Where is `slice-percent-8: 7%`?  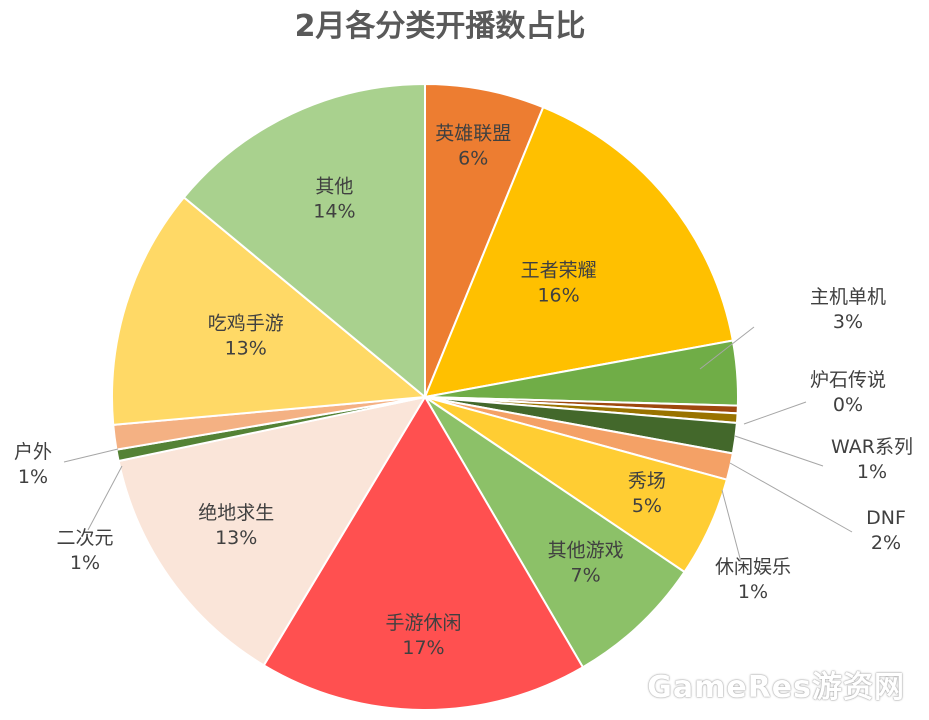
slice-percent-8: 7% is located at coordinates (586, 575).